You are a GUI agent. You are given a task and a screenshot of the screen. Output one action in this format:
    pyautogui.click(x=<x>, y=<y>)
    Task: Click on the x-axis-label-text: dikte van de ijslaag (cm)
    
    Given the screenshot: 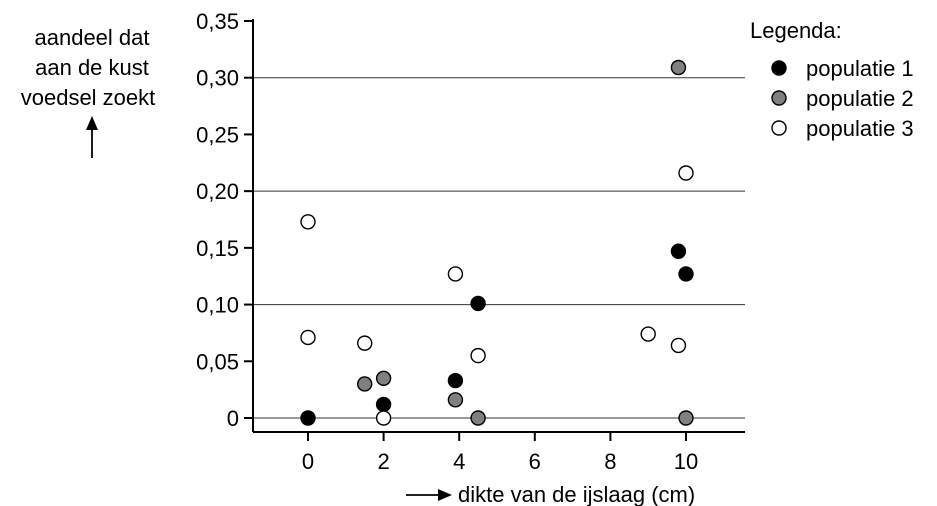 What is the action you would take?
    pyautogui.click(x=576, y=494)
    